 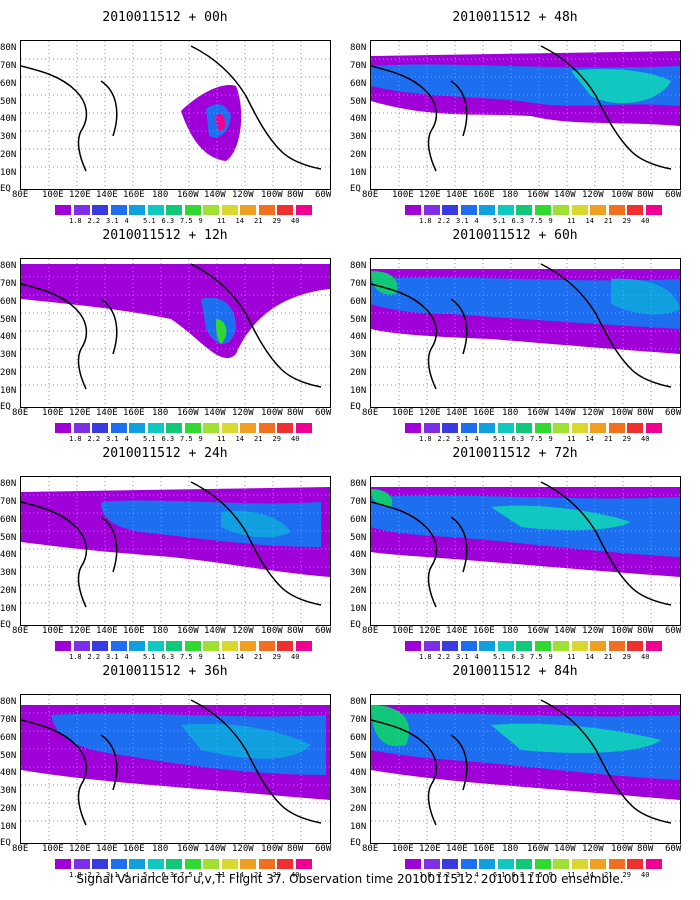 I want to click on panel-title: 2010011512 + 00h, so click(x=165, y=17).